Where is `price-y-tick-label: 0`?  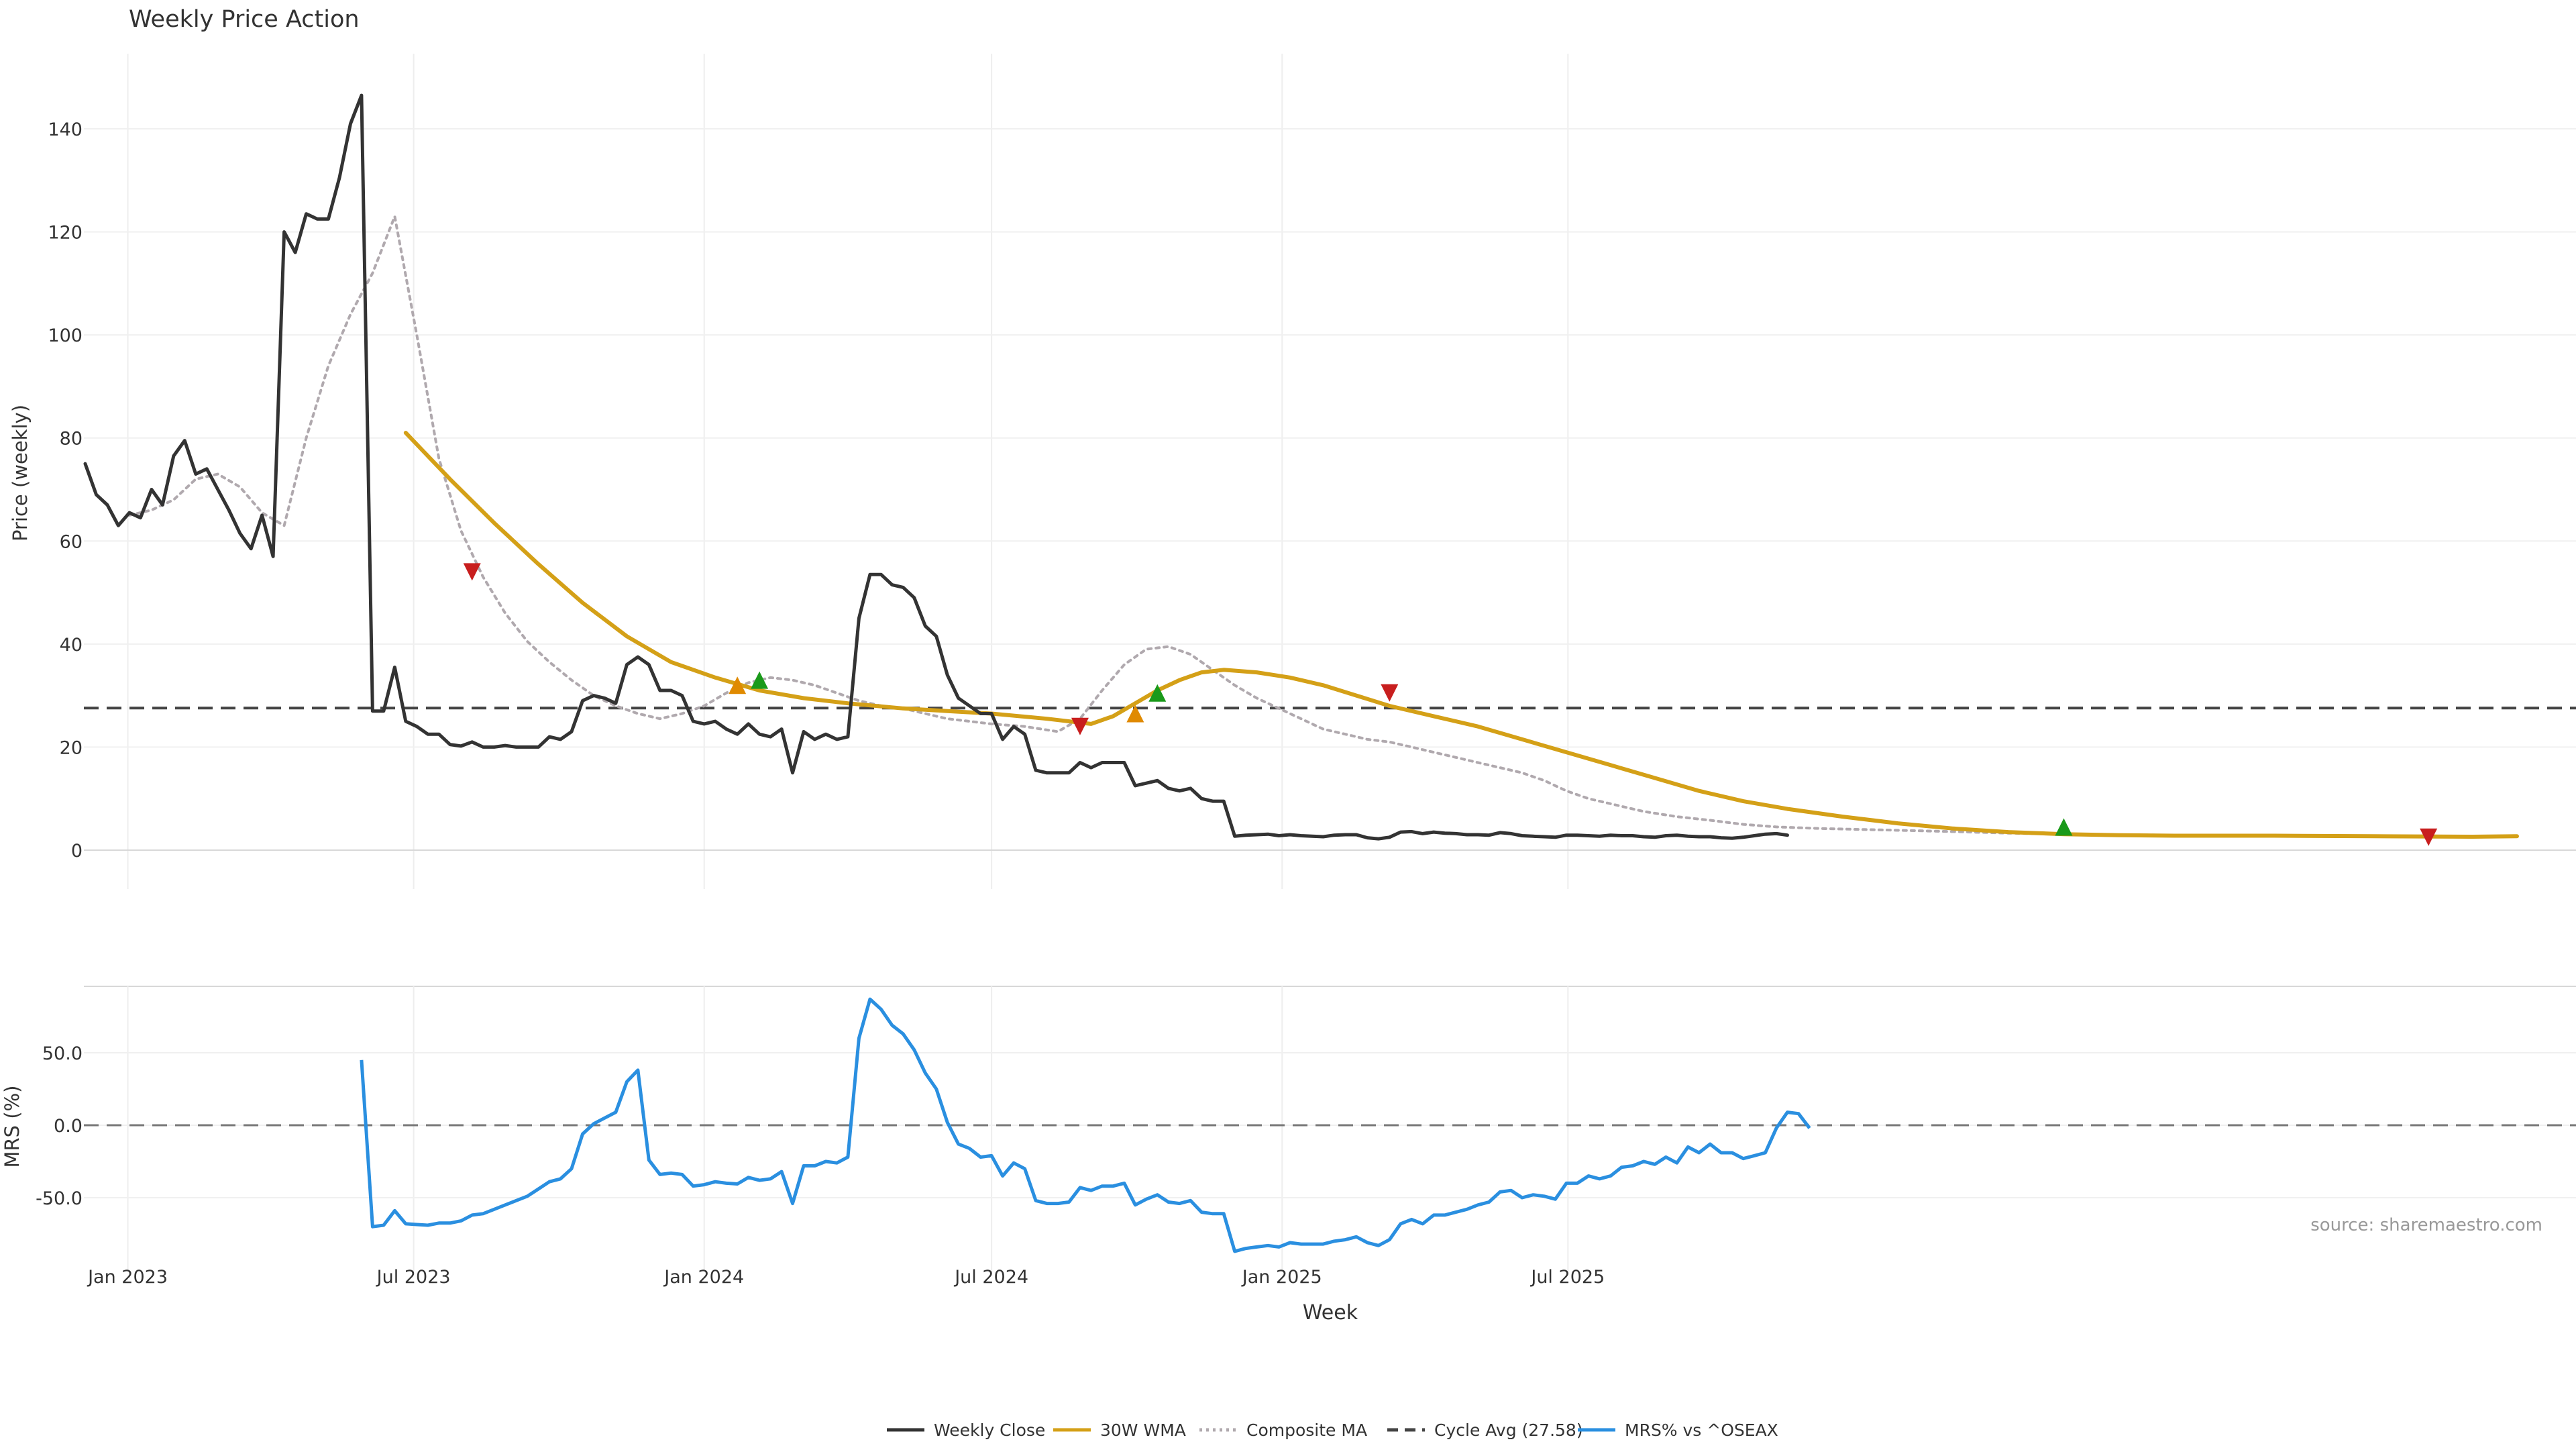 price-y-tick-label: 0 is located at coordinates (77, 852).